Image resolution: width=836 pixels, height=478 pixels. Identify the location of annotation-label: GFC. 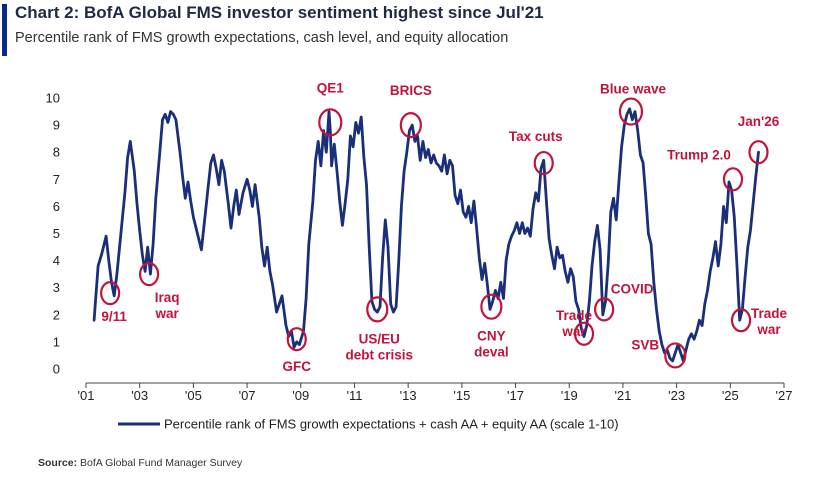
(296, 366).